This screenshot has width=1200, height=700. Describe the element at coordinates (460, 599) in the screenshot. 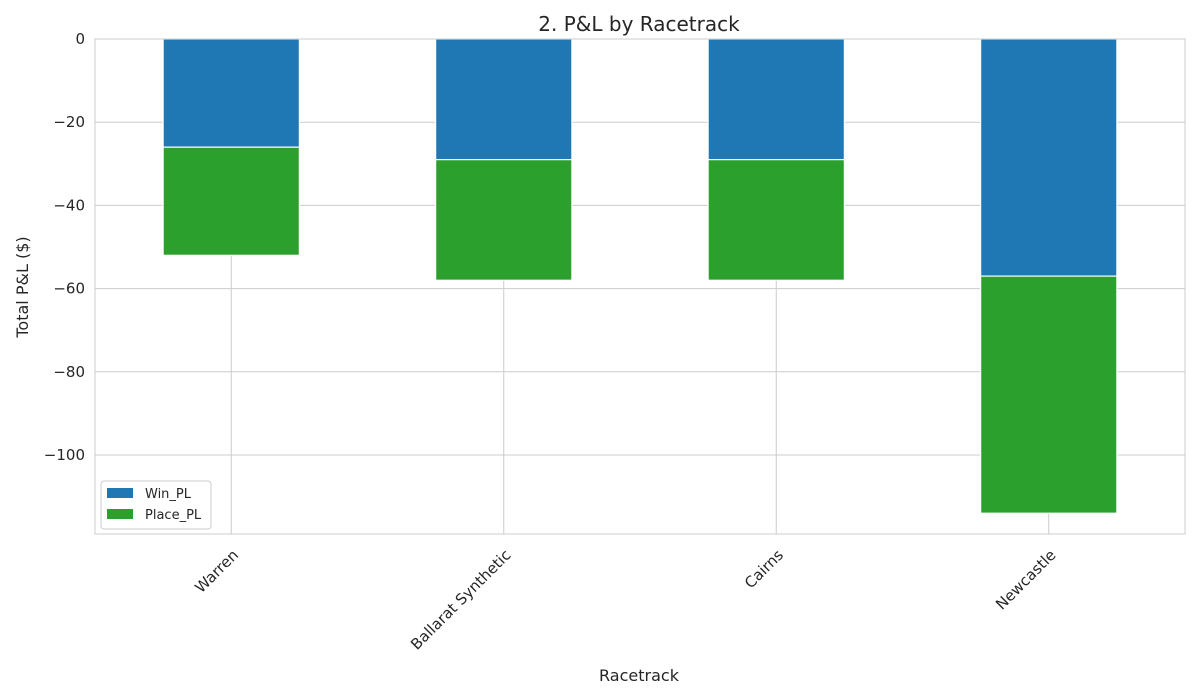

I see `x-tick-label: Ballarat Synthetic` at that location.